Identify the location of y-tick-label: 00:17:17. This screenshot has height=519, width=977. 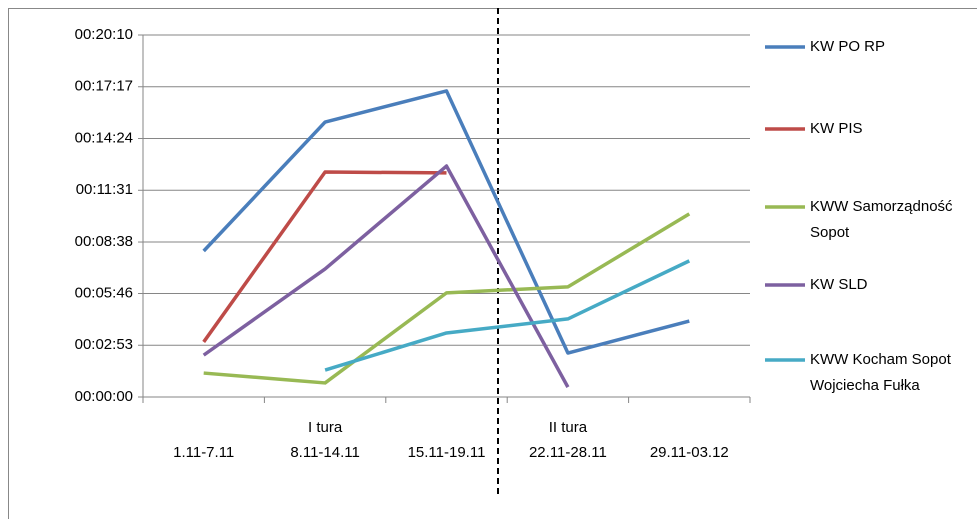
(104, 86).